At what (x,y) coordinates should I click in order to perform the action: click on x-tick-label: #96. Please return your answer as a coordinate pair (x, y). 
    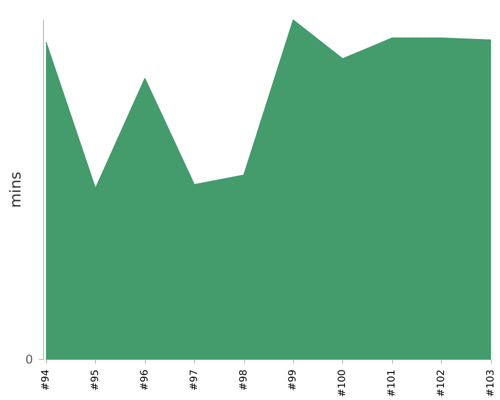
    Looking at the image, I should click on (144, 380).